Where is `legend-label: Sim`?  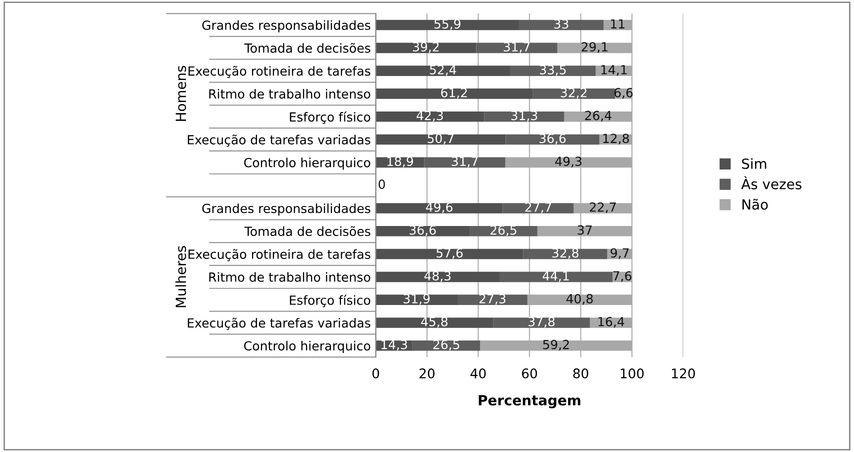 legend-label: Sim is located at coordinates (754, 163).